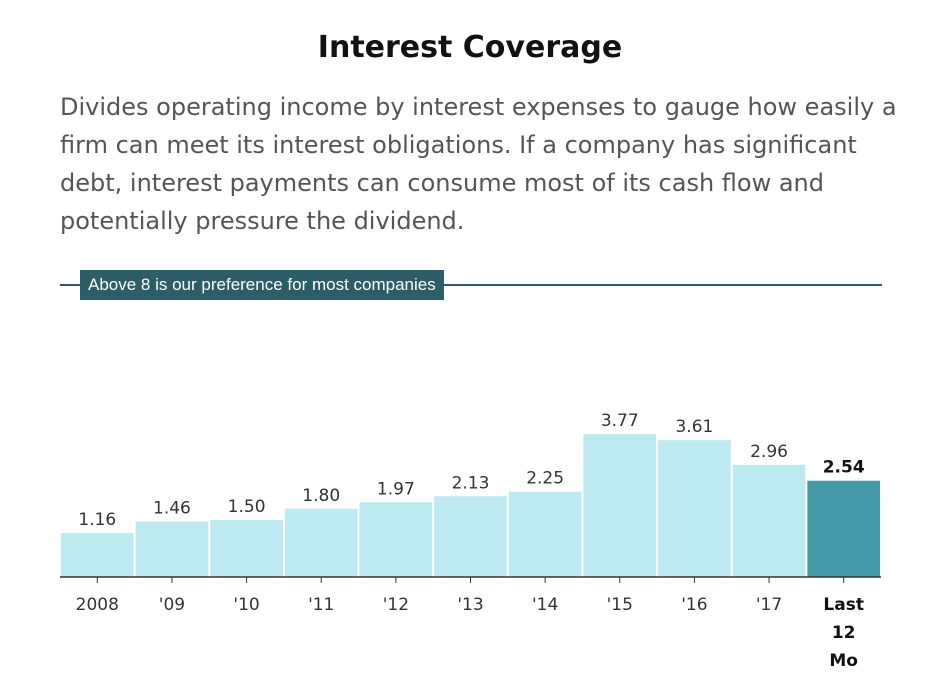  Describe the element at coordinates (470, 605) in the screenshot. I see `x-tick-label: '13` at that location.